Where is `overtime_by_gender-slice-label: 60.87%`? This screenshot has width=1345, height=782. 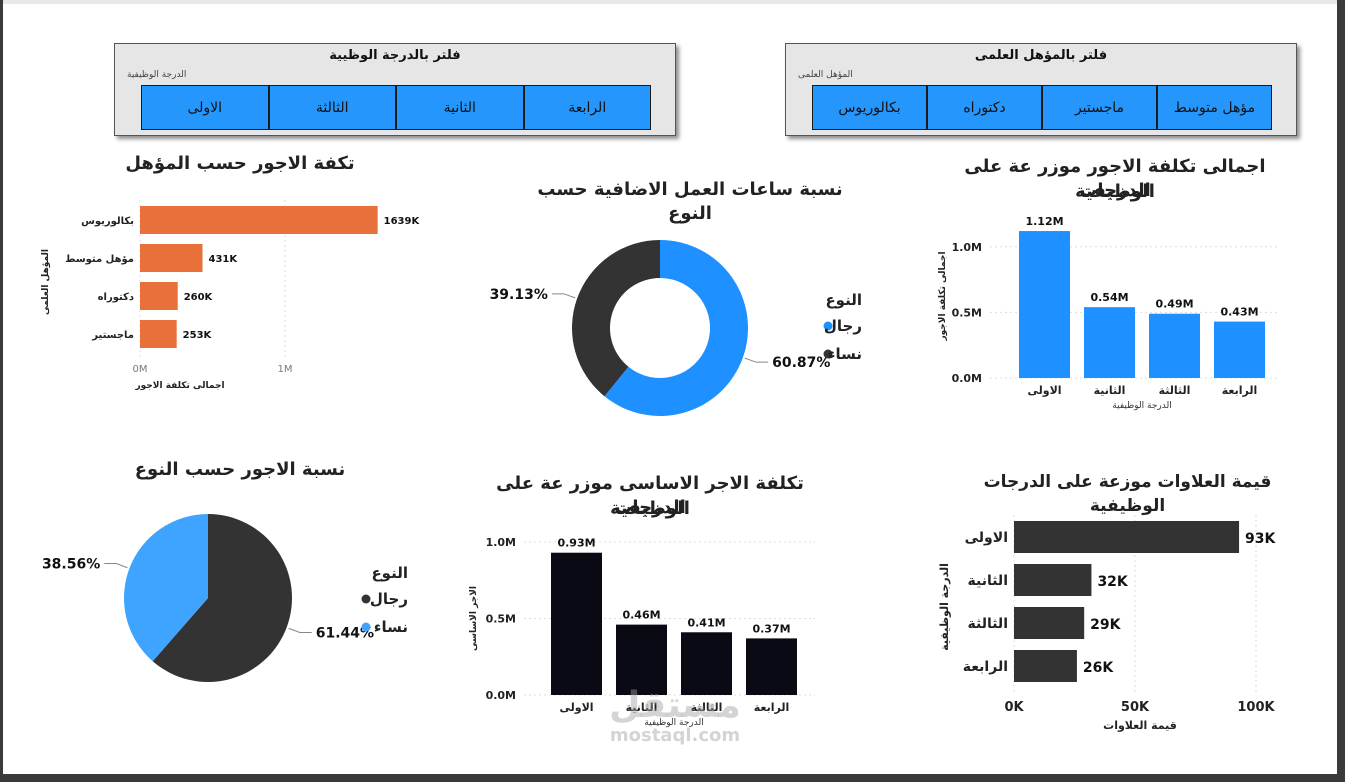
overtime_by_gender-slice-label: 60.87% is located at coordinates (801, 363).